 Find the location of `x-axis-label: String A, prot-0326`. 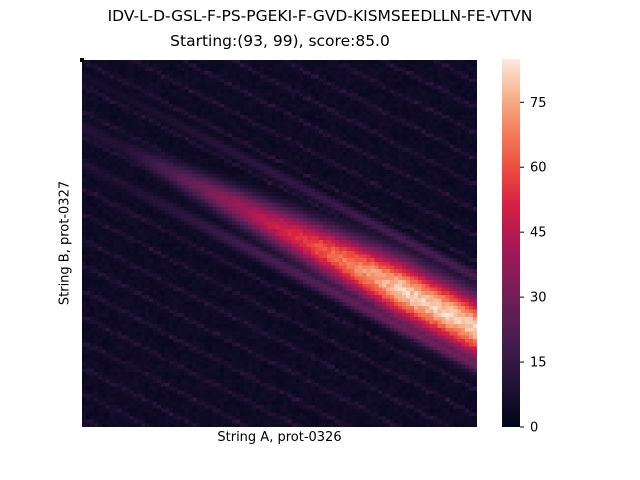

x-axis-label: String A, prot-0326 is located at coordinates (279, 437).